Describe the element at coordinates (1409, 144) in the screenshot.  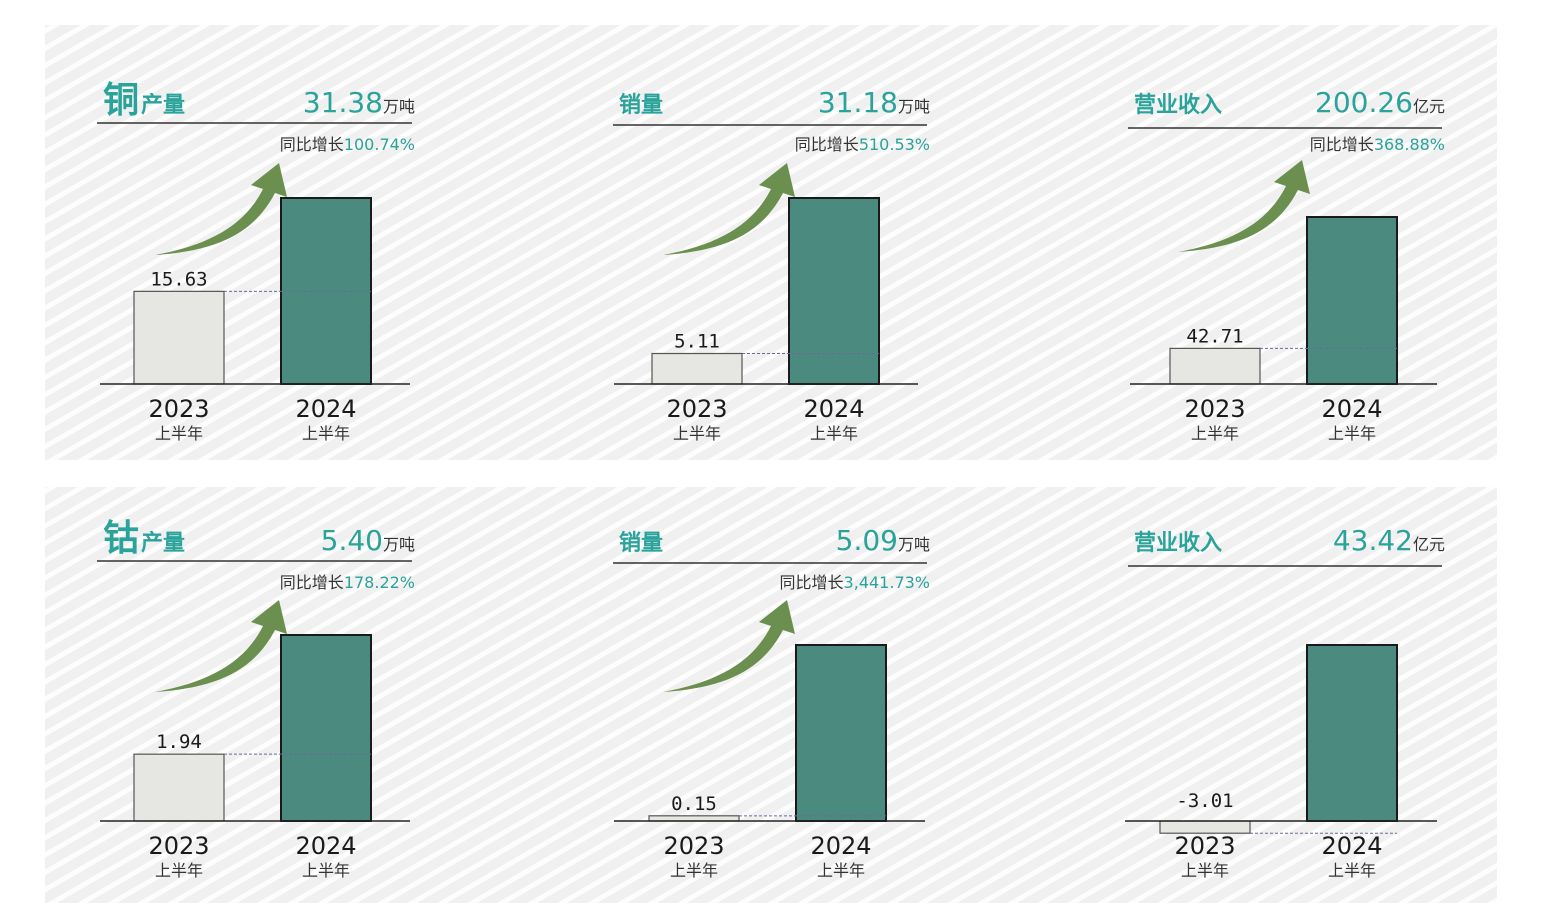
I see `growth-rate: 368.88%` at that location.